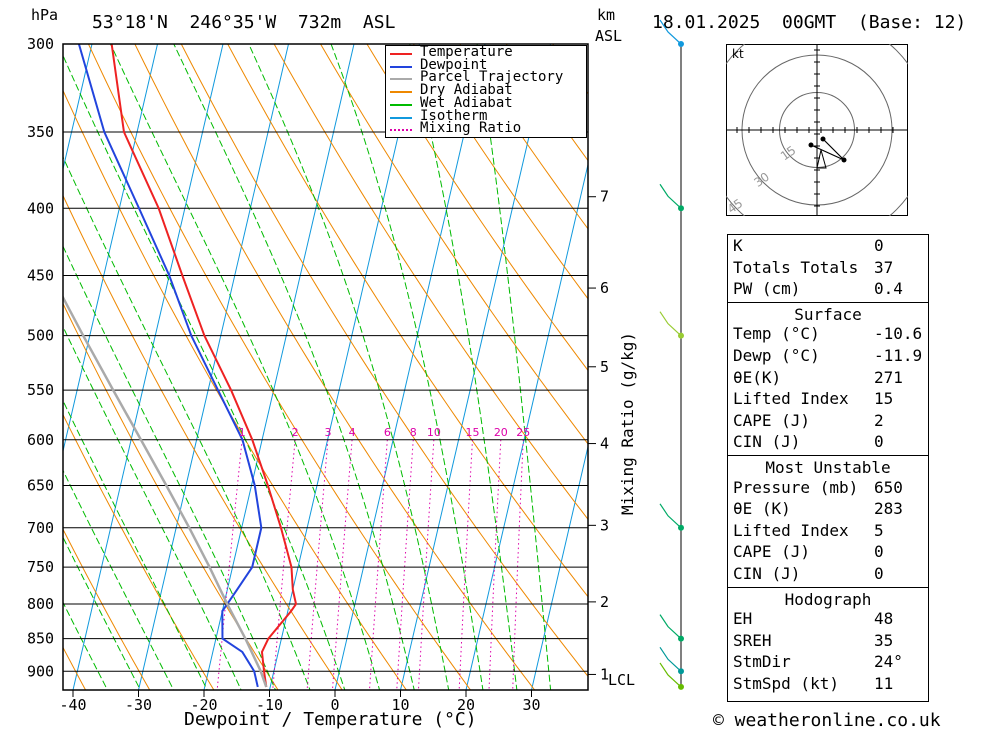  I want to click on mixing-ratio-axis-label: Mixing Ratio (g/kg), so click(627, 423).